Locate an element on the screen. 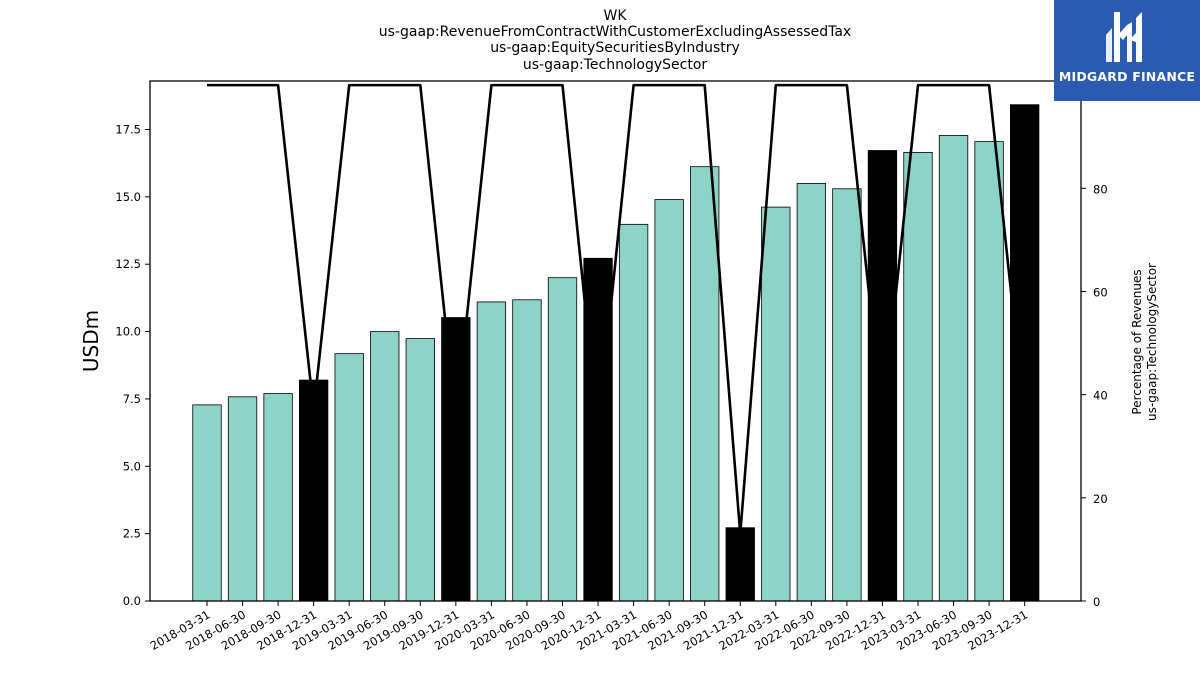  y-tick-label: 5.0 is located at coordinates (132, 466).